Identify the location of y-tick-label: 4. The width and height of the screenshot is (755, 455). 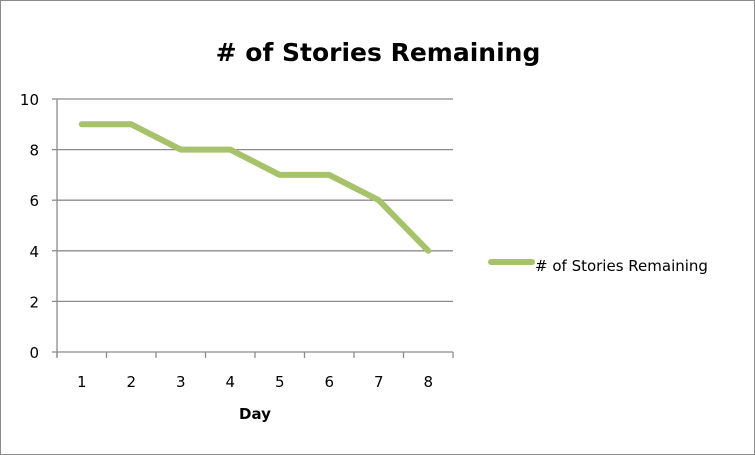
(34, 252).